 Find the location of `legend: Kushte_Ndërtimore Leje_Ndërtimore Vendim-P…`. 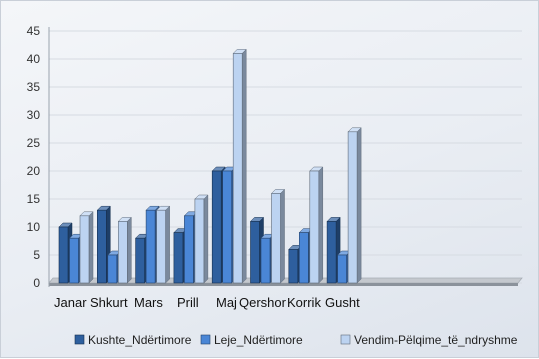

legend: Kushte_Ndërtimore Leje_Ndërtimore Vendim-P… is located at coordinates (296, 340).